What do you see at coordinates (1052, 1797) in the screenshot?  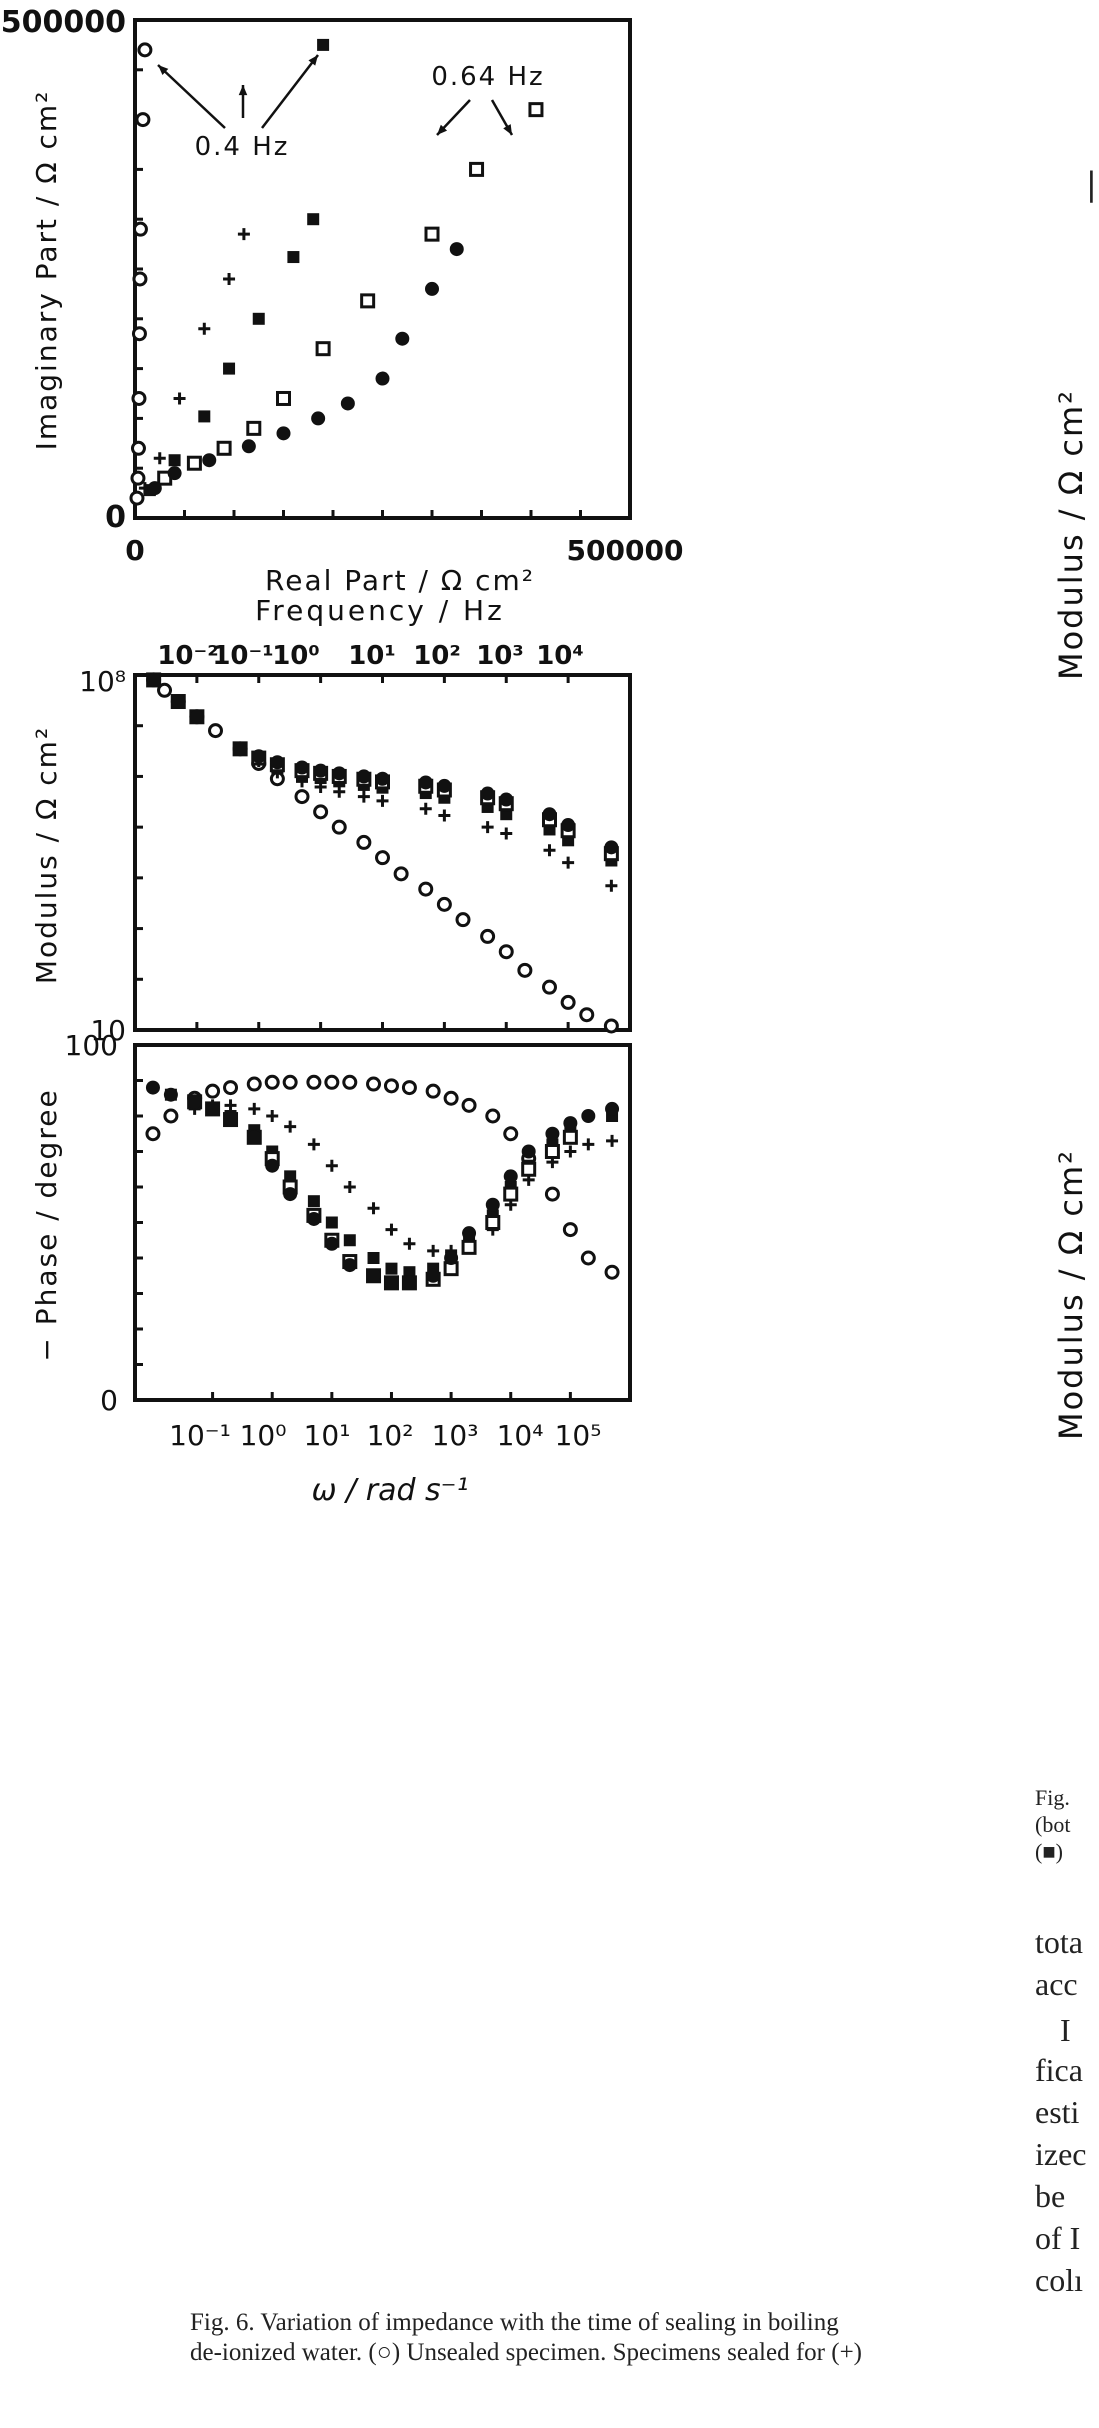 I see `side-fig-fragment-1: Fig.` at bounding box center [1052, 1797].